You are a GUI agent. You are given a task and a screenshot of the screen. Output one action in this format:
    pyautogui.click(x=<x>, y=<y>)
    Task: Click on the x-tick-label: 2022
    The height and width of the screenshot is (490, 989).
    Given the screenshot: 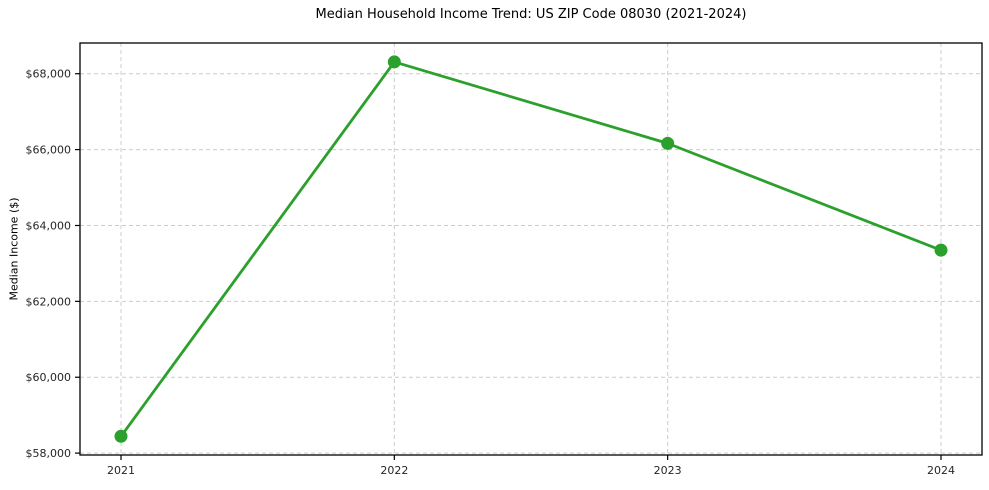 What is the action you would take?
    pyautogui.click(x=394, y=470)
    